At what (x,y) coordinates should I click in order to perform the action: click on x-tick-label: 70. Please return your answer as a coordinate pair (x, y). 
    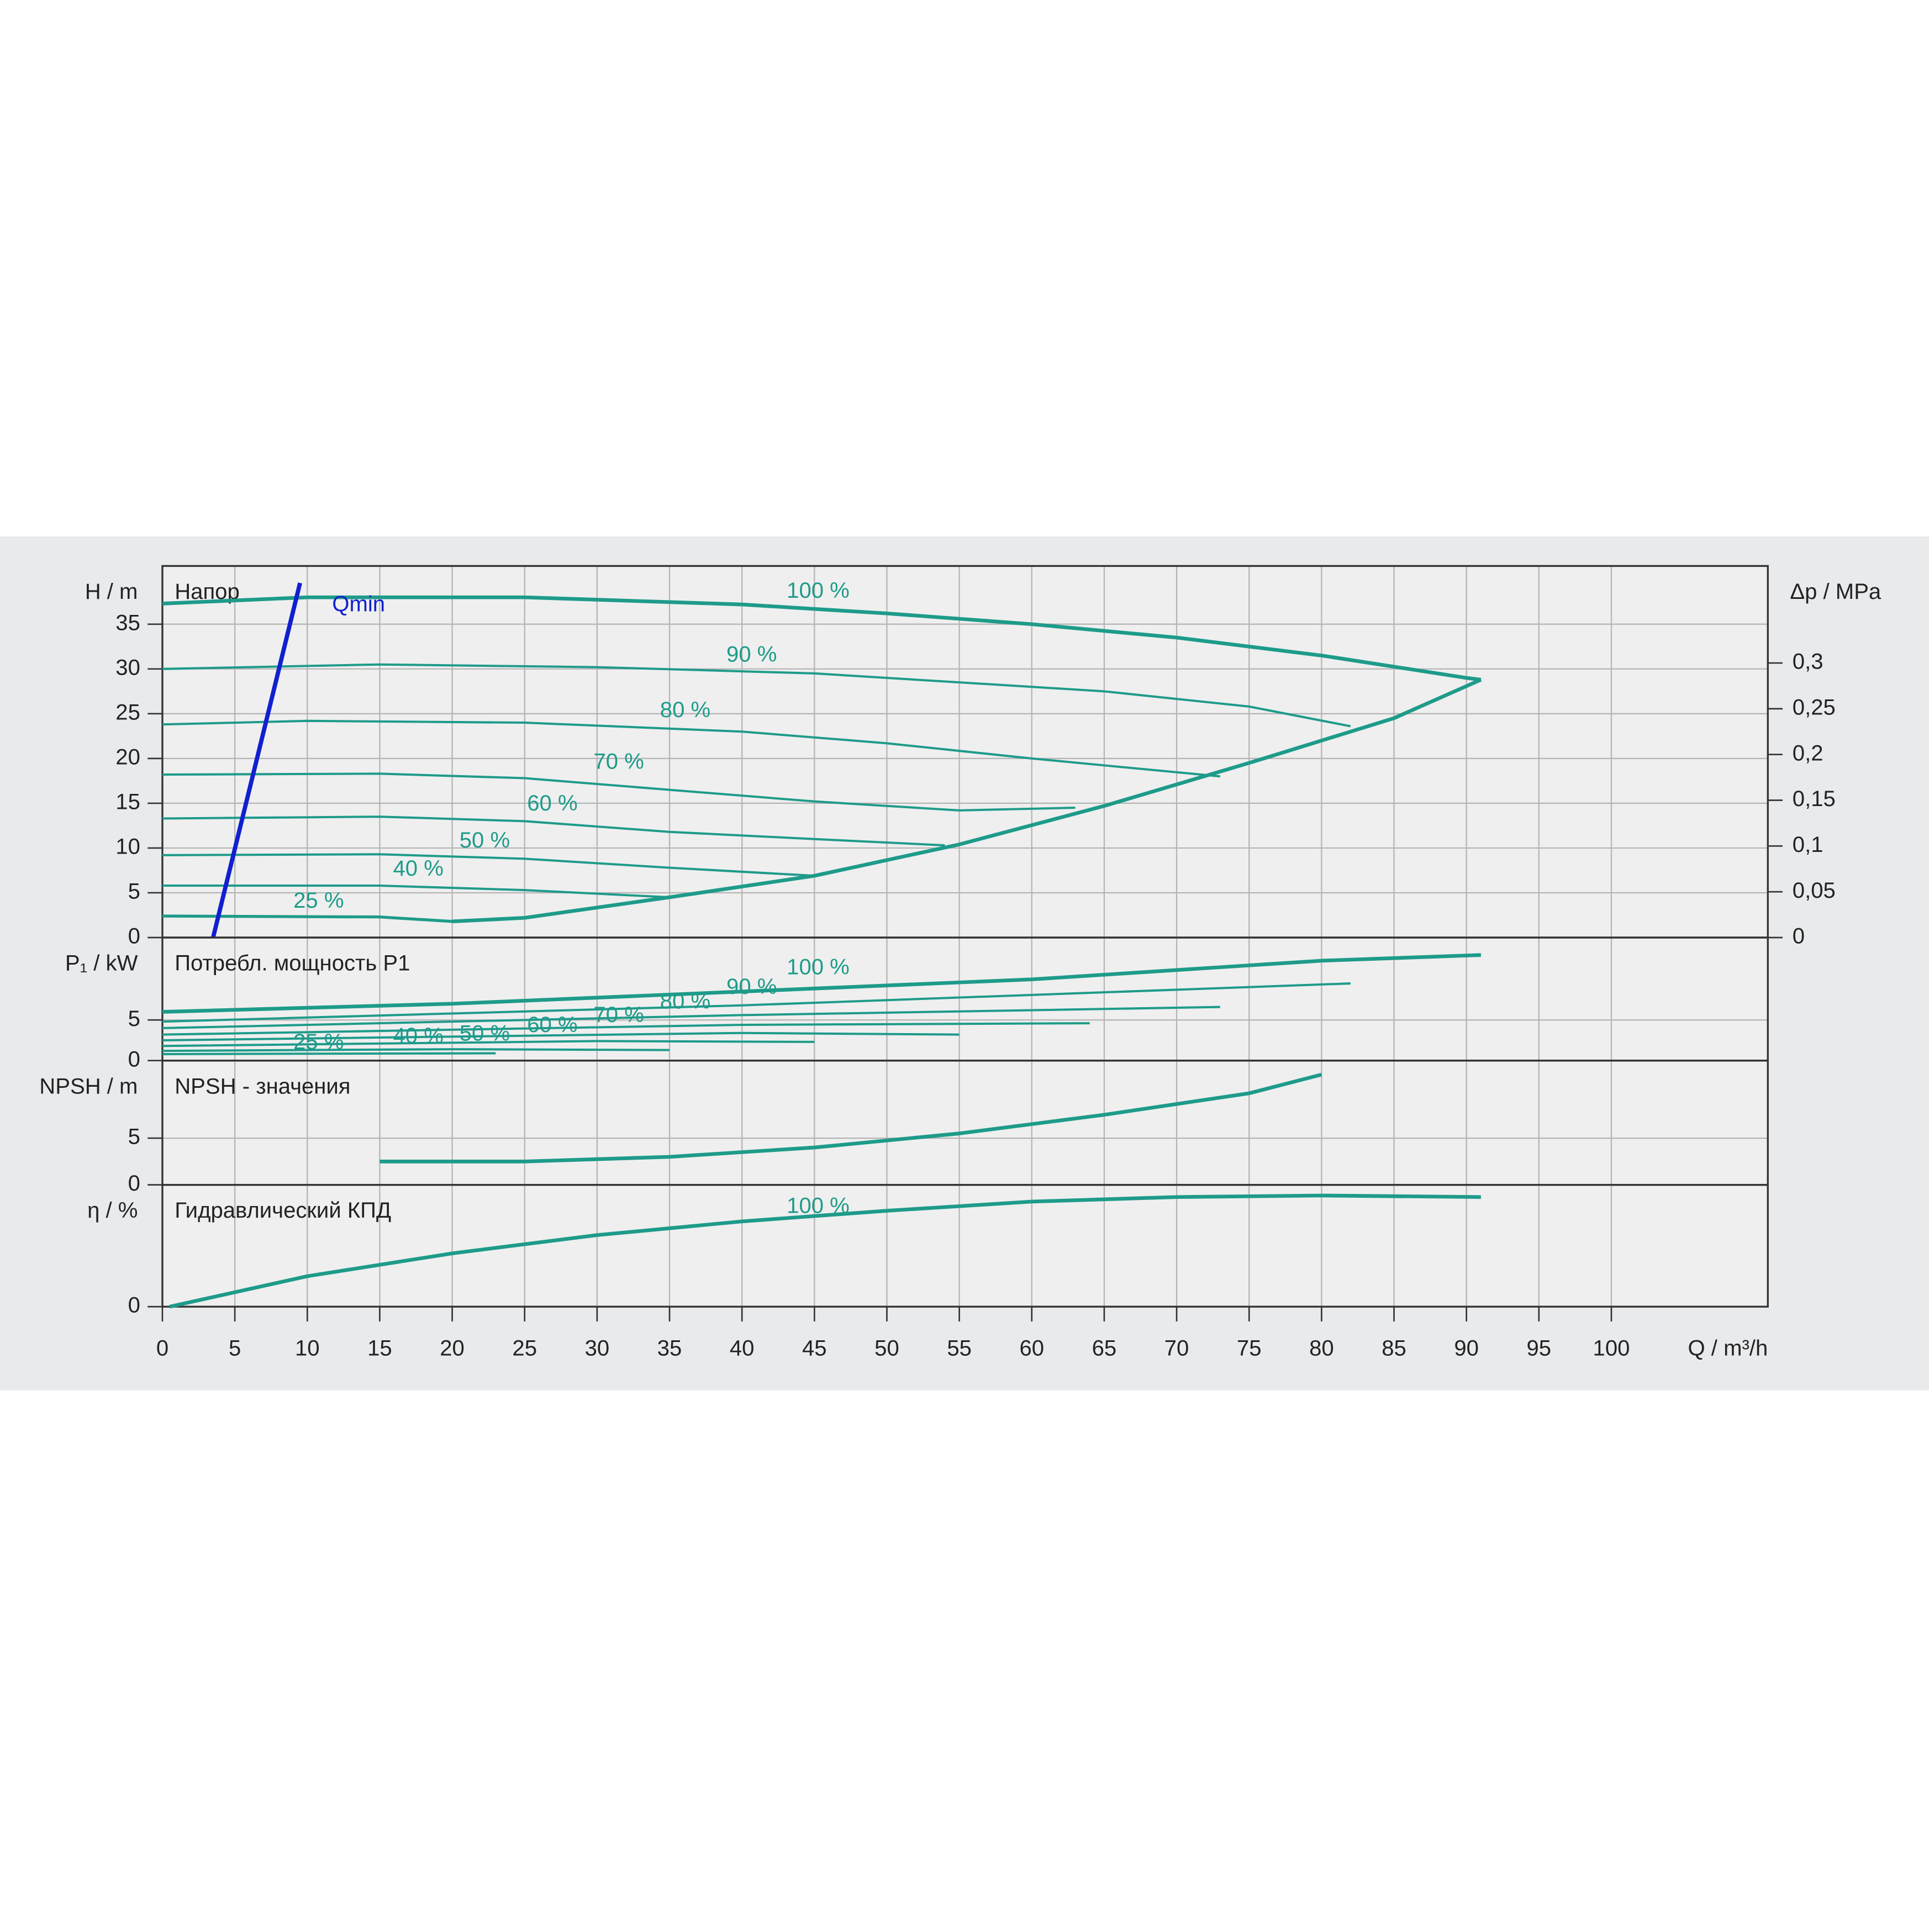
    Looking at the image, I should click on (1177, 1348).